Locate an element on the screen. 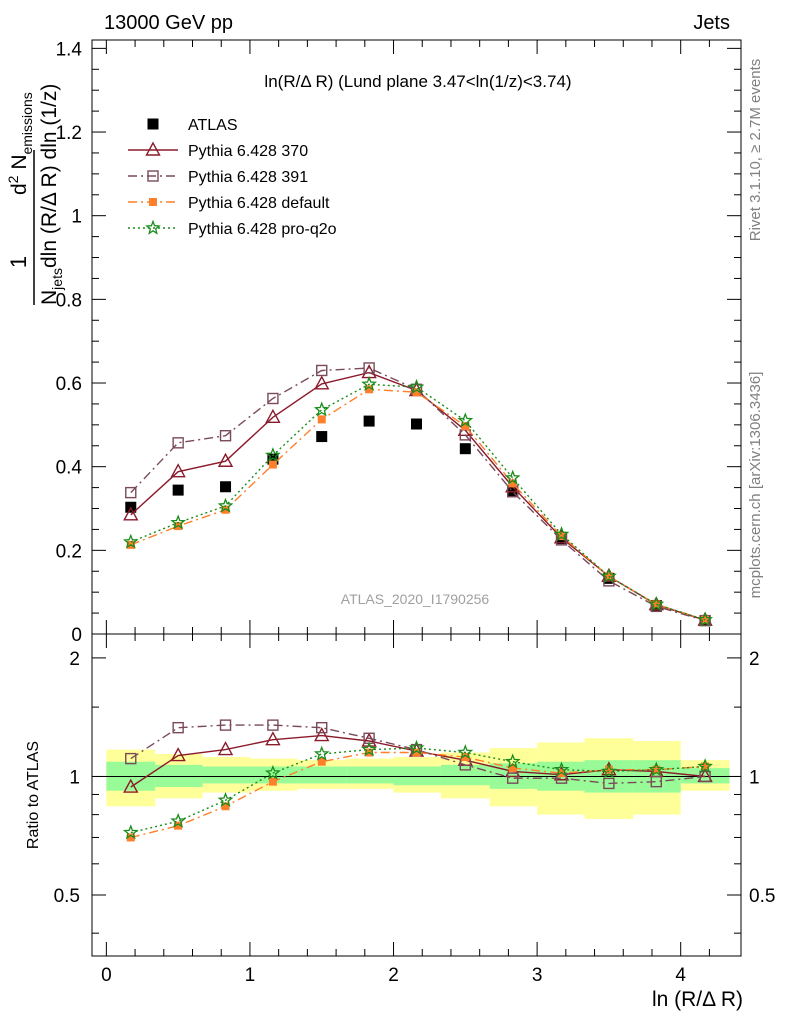 The height and width of the screenshot is (1024, 786). svg-text: 1 is located at coordinates (18, 262).